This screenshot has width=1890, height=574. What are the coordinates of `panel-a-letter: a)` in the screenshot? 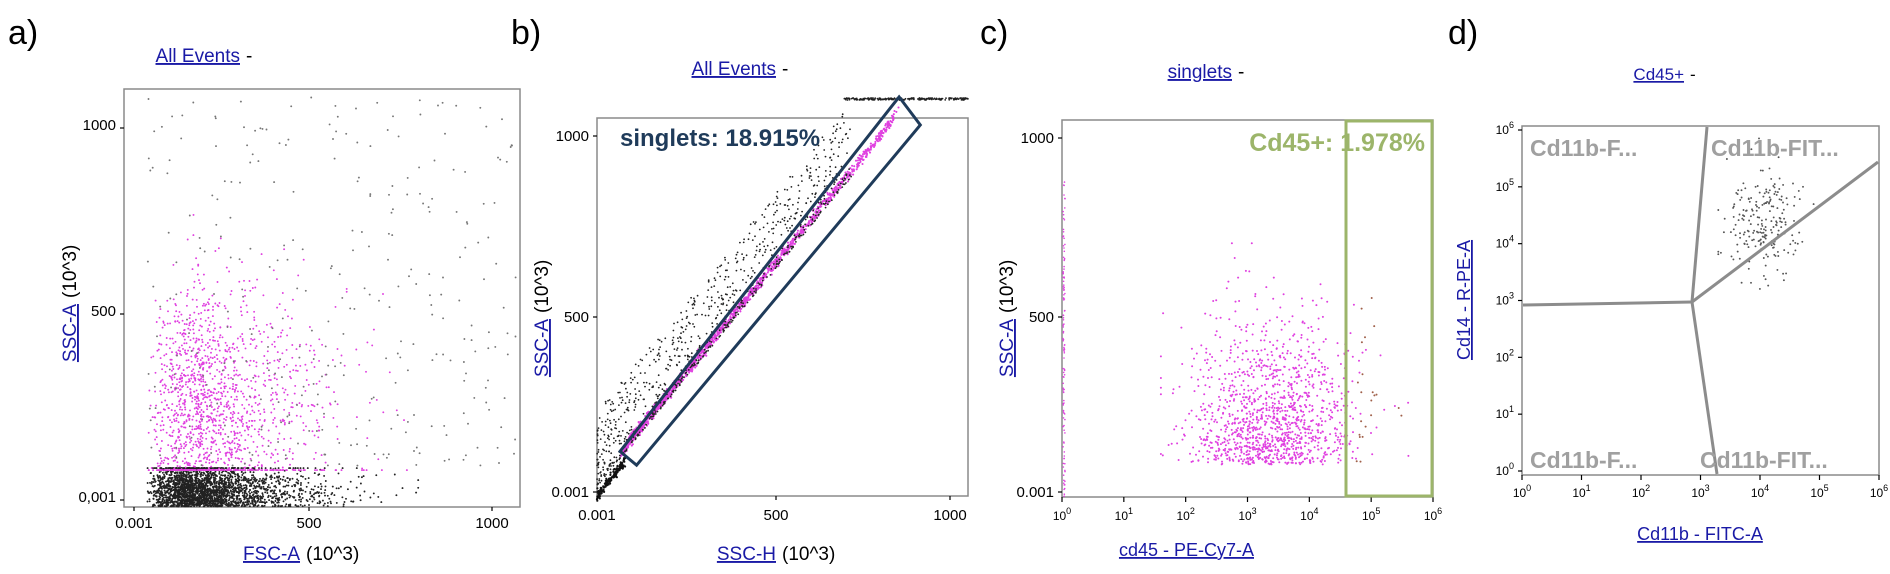 It's located at (23, 33).